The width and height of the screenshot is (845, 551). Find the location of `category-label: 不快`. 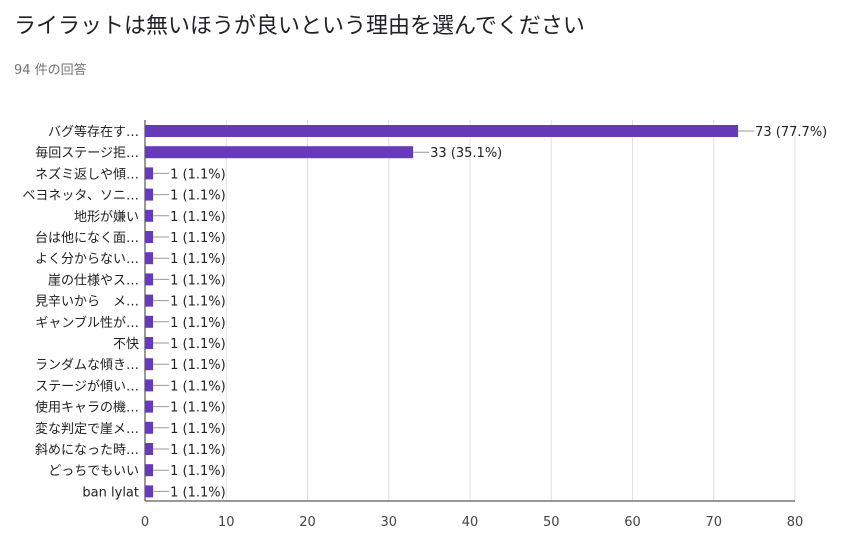

category-label: 不快 is located at coordinates (126, 344).